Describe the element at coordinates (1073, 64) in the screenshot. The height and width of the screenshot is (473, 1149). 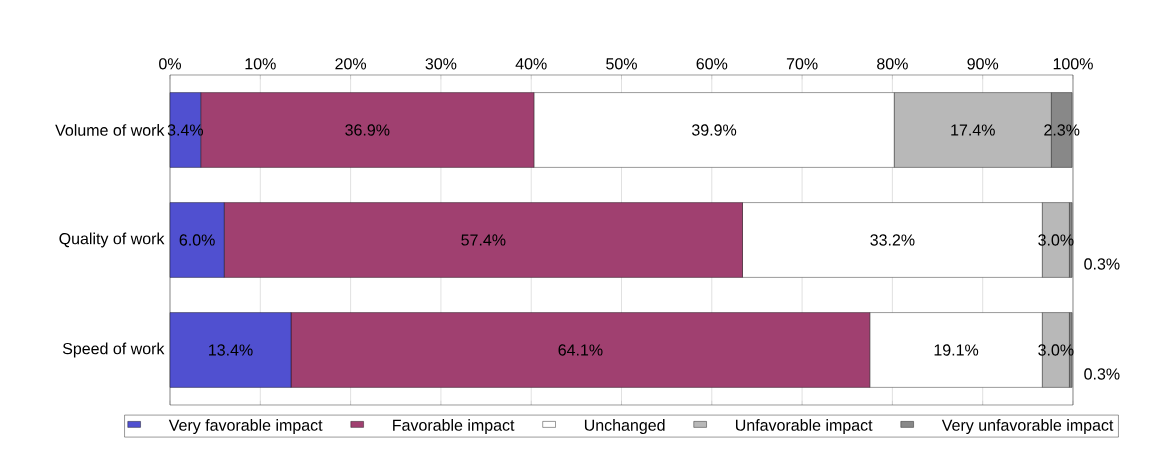
I see `x-tick-label: 100%` at that location.